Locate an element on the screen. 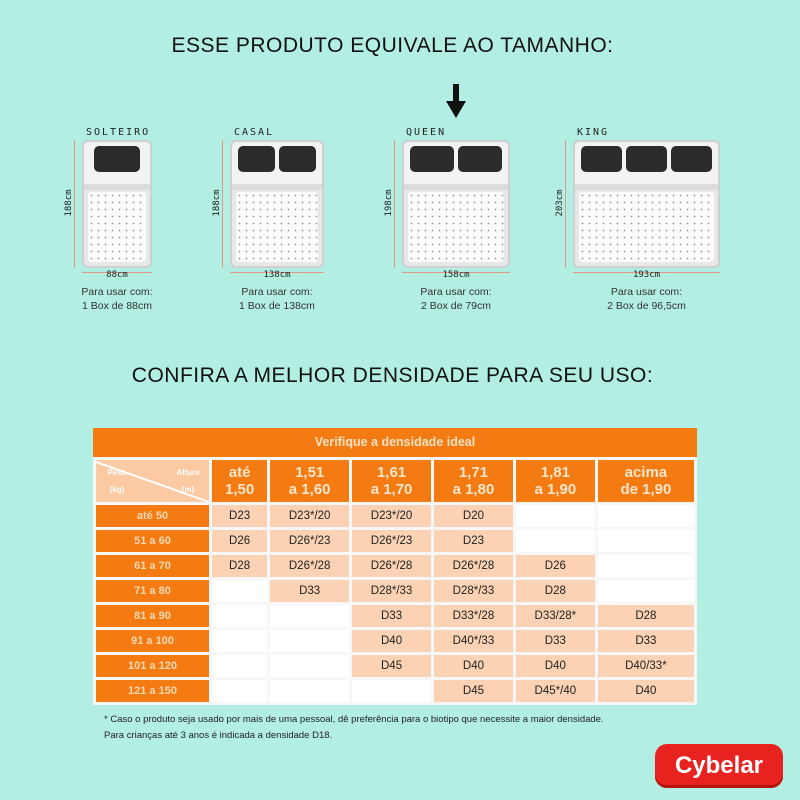  column-header-line: 1,61 is located at coordinates (391, 472).